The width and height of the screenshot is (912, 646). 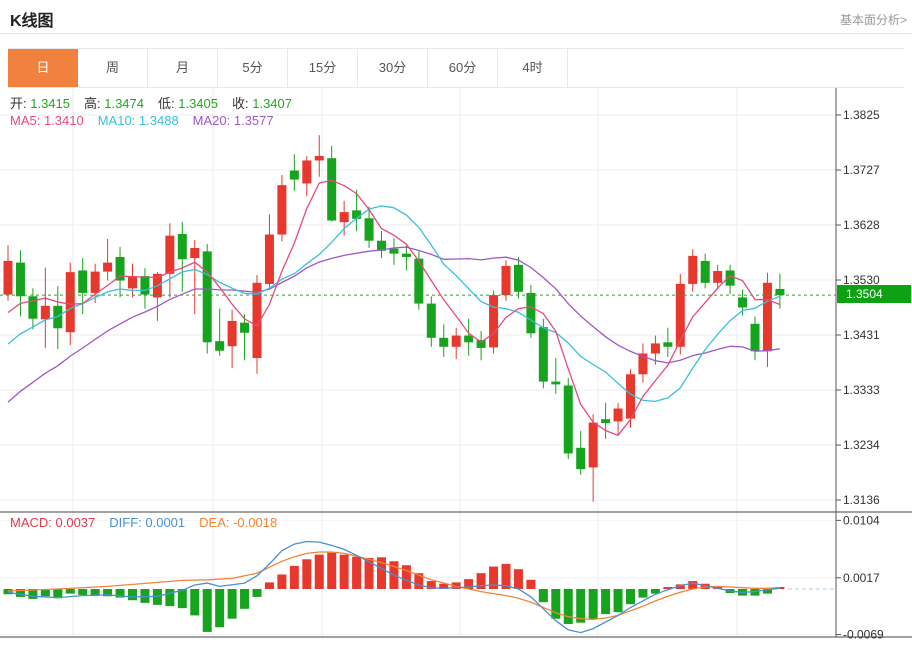 What do you see at coordinates (533, 68) in the screenshot?
I see `tab-4hour: 4时` at bounding box center [533, 68].